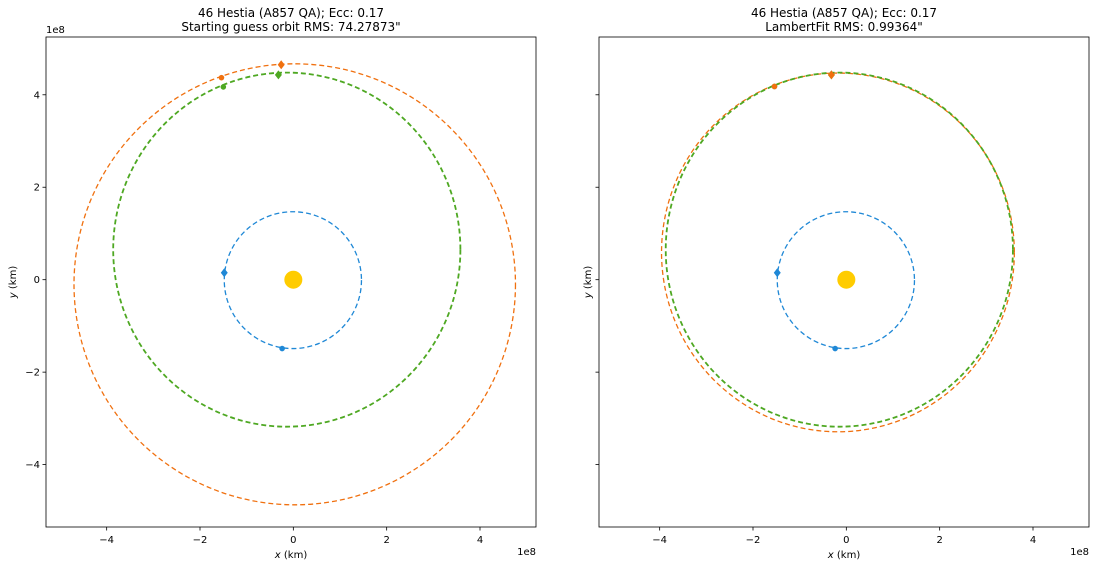 This screenshot has width=1096, height=568. What do you see at coordinates (32, 373) in the screenshot?
I see `y-tick-label: −2` at bounding box center [32, 373].